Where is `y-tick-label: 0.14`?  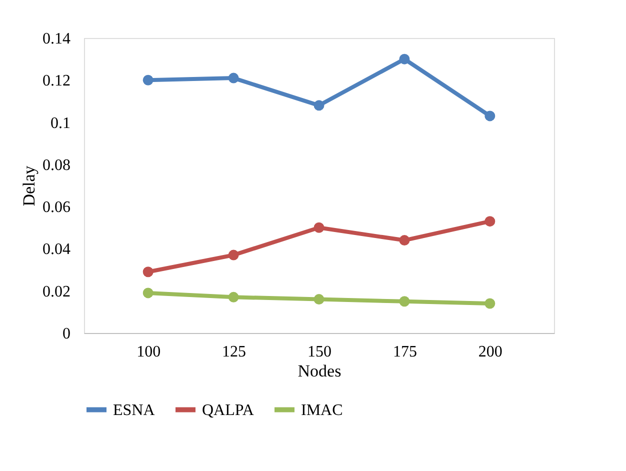 y-tick-label: 0.14 is located at coordinates (56, 39).